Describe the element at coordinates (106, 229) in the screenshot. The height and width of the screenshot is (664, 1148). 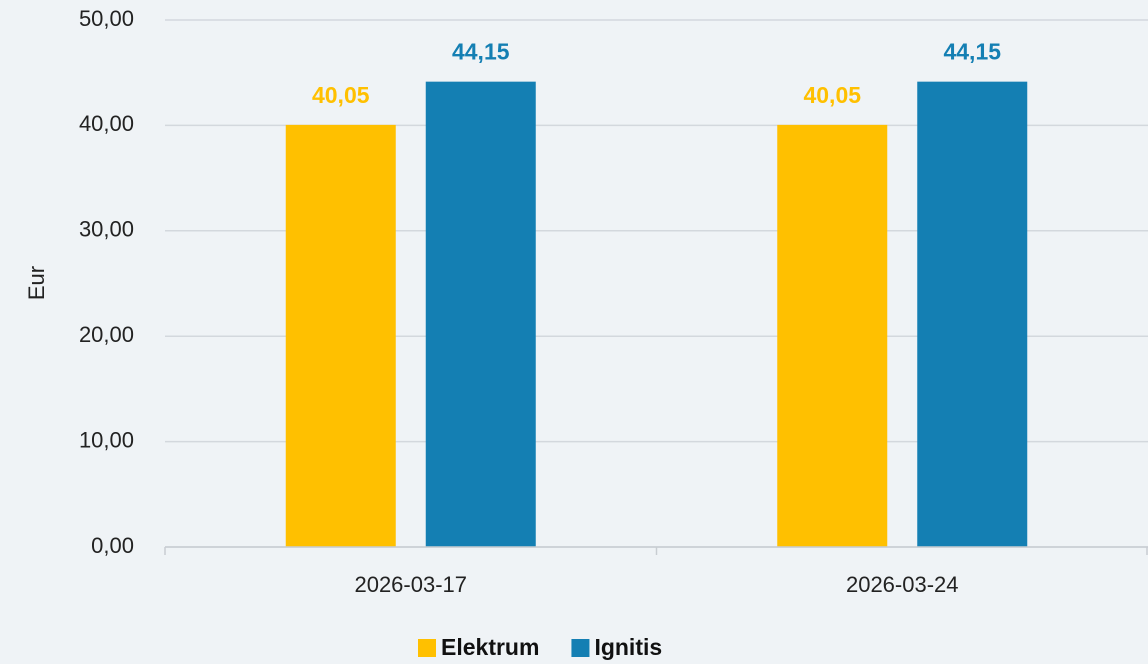
I see `y-tick-label: 30,00` at that location.